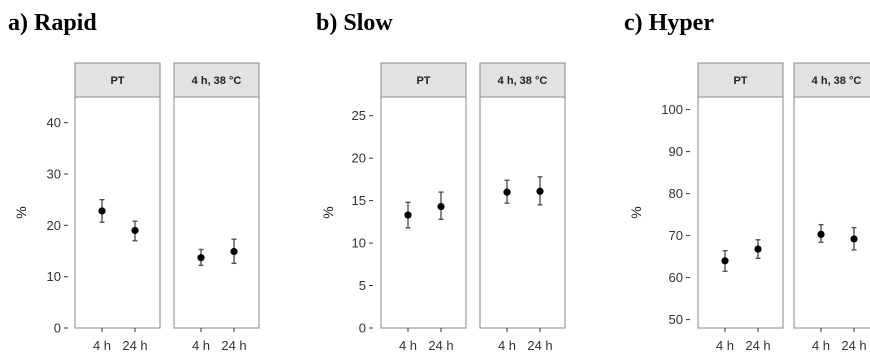 This screenshot has height=360, width=870. Describe the element at coordinates (672, 109) in the screenshot. I see `y-tick-label: 100` at that location.